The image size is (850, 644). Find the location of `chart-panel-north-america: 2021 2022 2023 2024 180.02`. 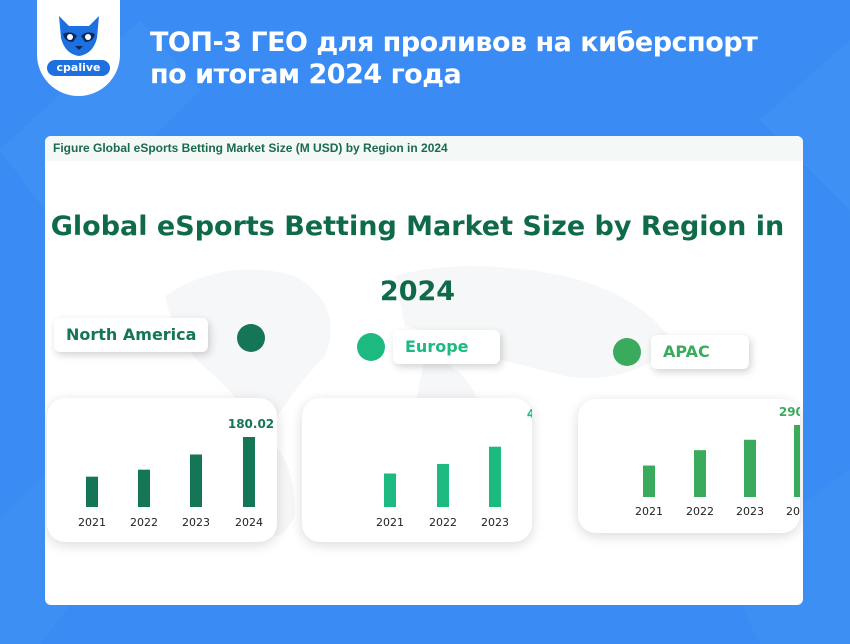

chart-panel-north-america: 2021 2022 2023 2024 180.02 is located at coordinates (162, 470).